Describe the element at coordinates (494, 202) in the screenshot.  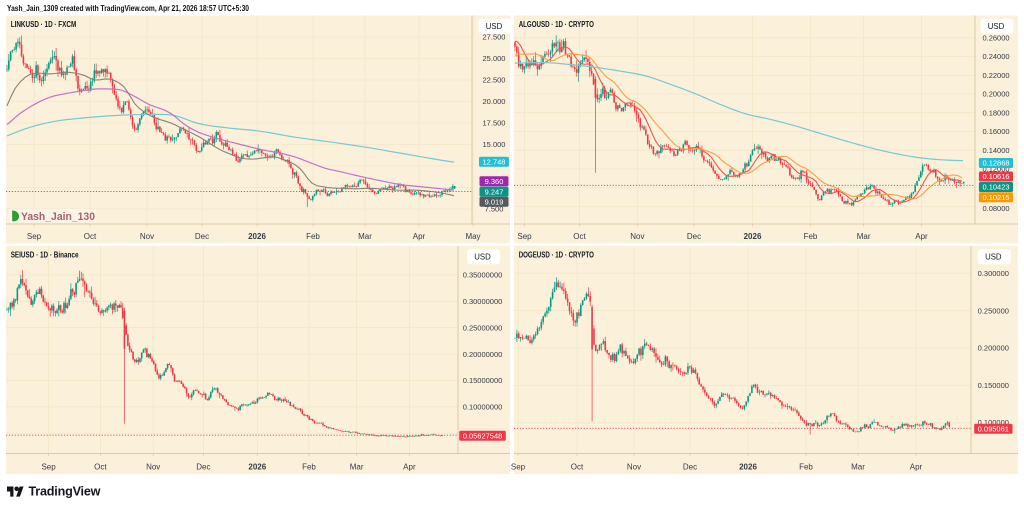
I see `svg-text: 9.019` at that location.